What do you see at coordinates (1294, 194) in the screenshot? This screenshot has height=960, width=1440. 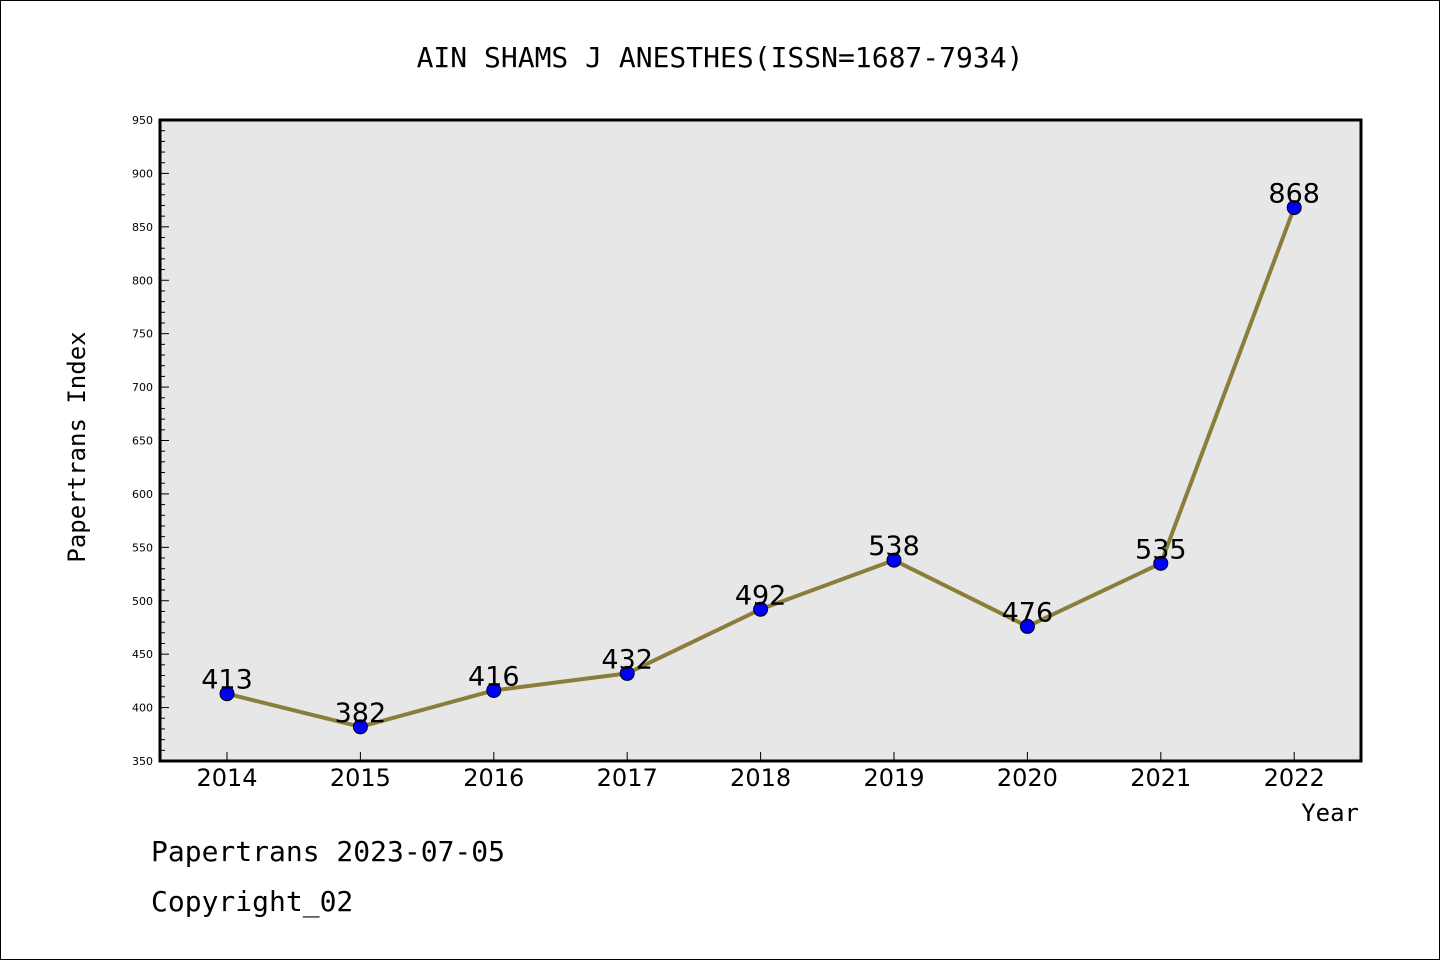 I see `data-label: 868` at bounding box center [1294, 194].